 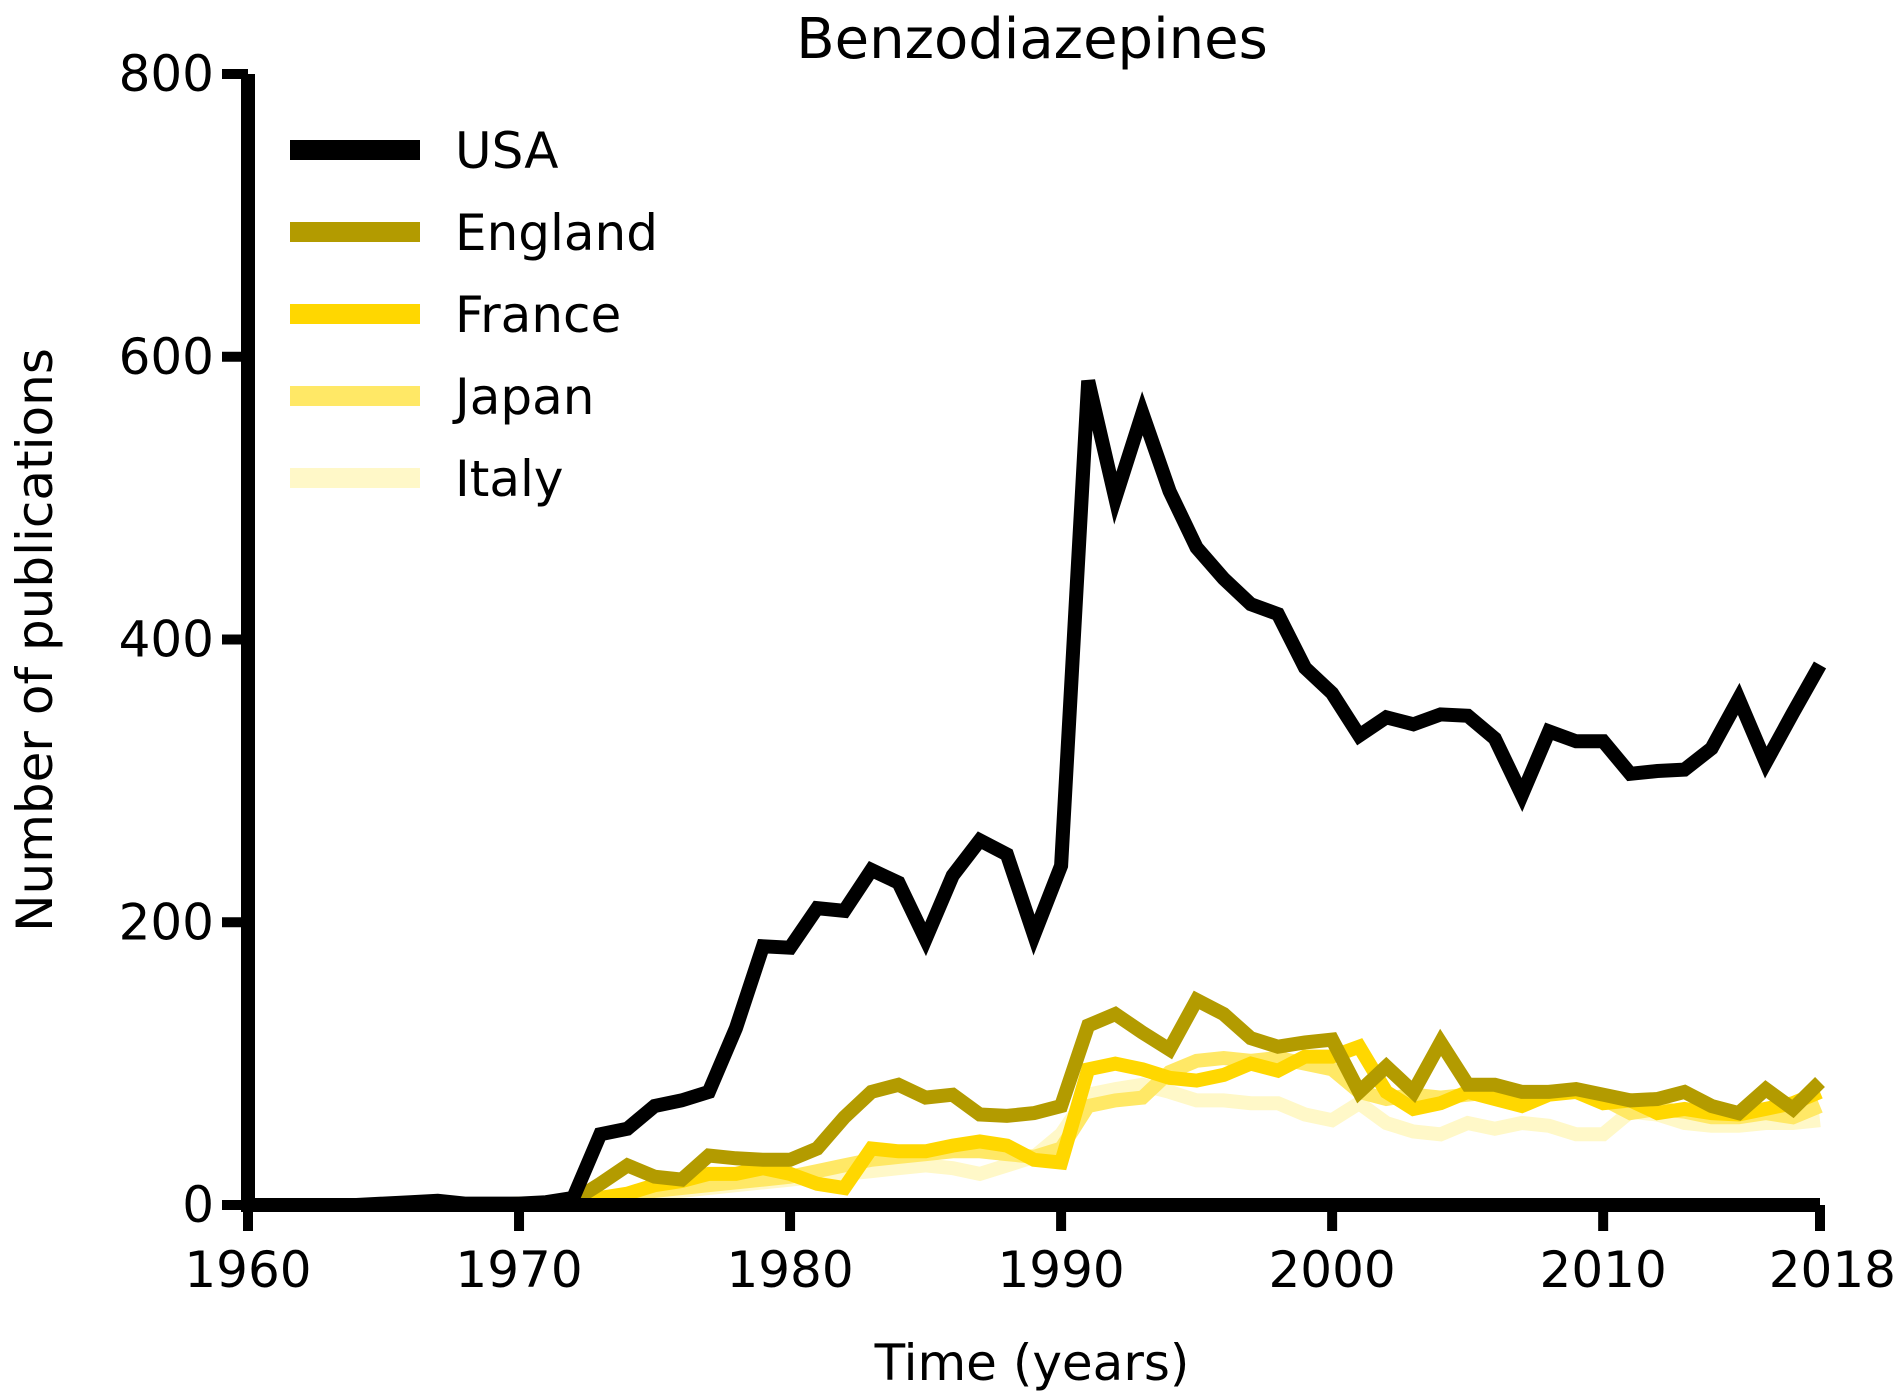 I want to click on legend-label-usa: USA, so click(x=506, y=151).